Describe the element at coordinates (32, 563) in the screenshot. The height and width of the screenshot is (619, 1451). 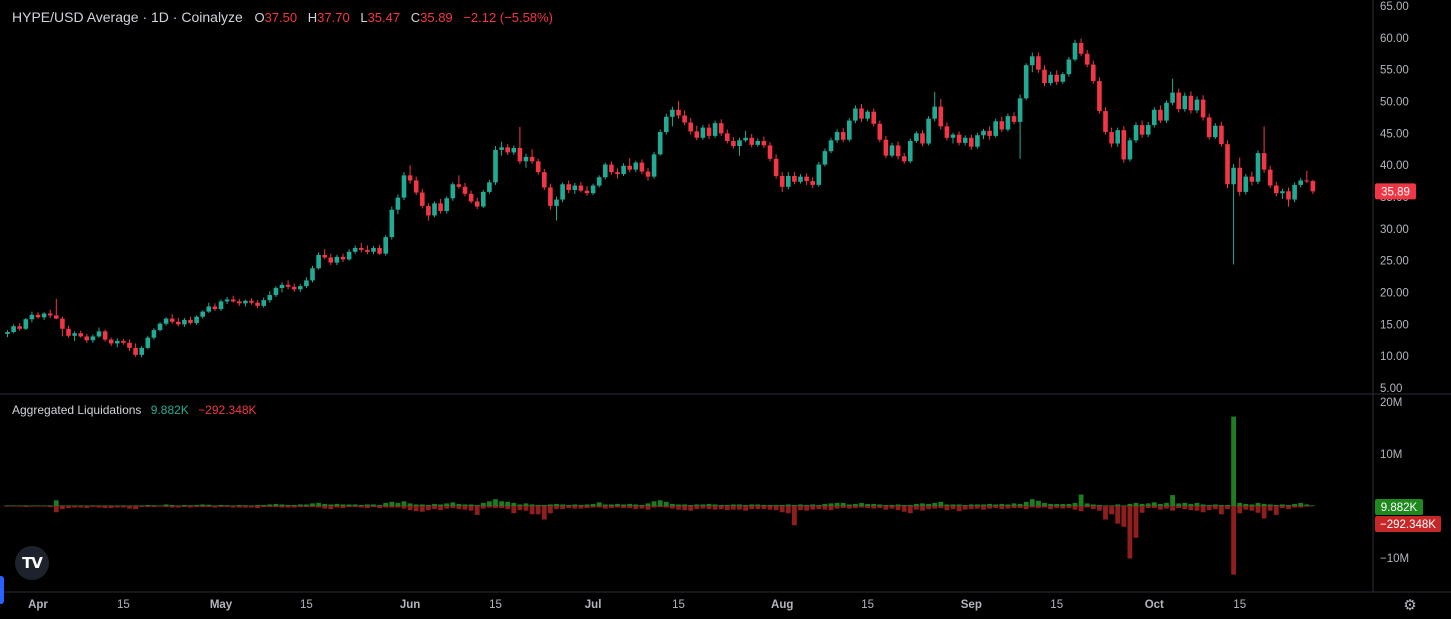
I see `tradingview-logo-icon: TV` at that location.